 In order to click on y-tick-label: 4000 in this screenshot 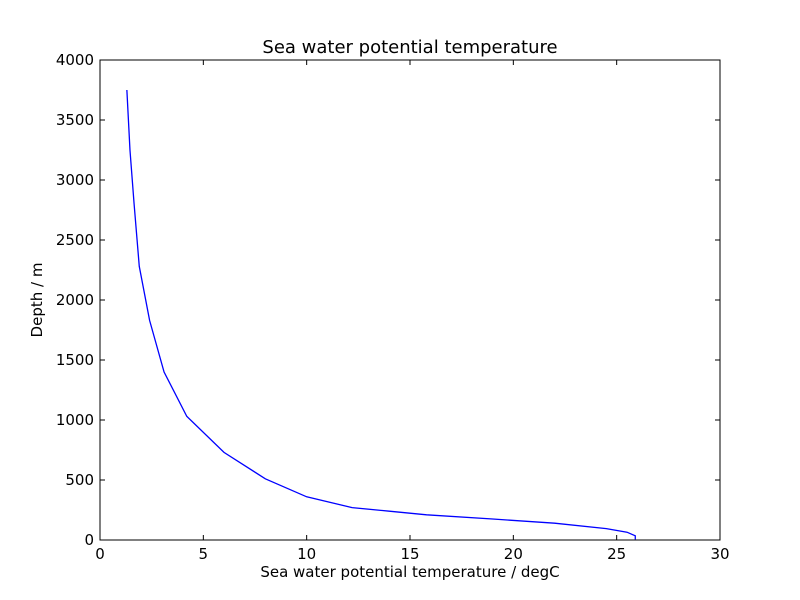, I will do `click(75, 60)`.